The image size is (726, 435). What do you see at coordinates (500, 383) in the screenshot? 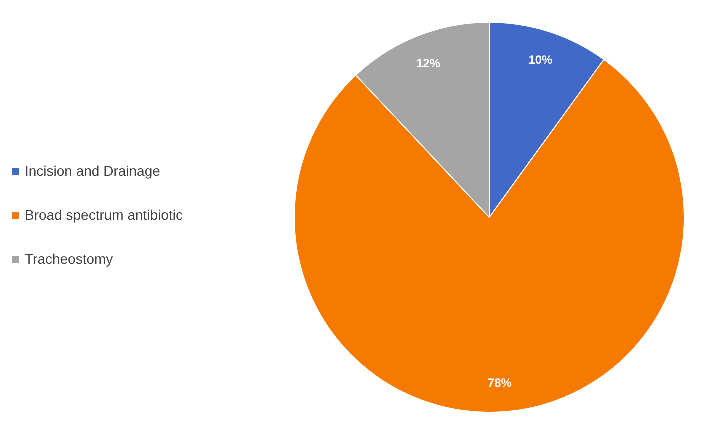
I see `data-label: 78%` at bounding box center [500, 383].